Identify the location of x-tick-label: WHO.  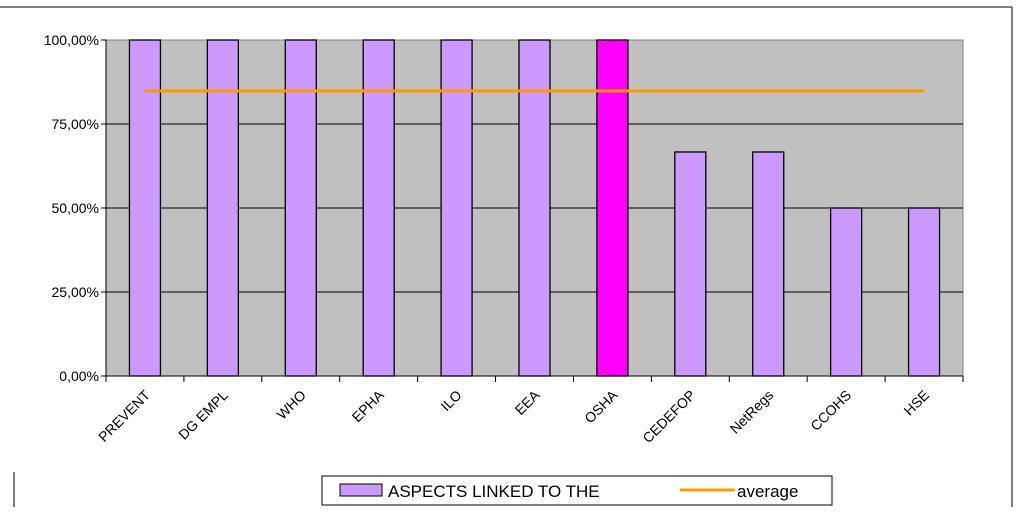
(291, 405).